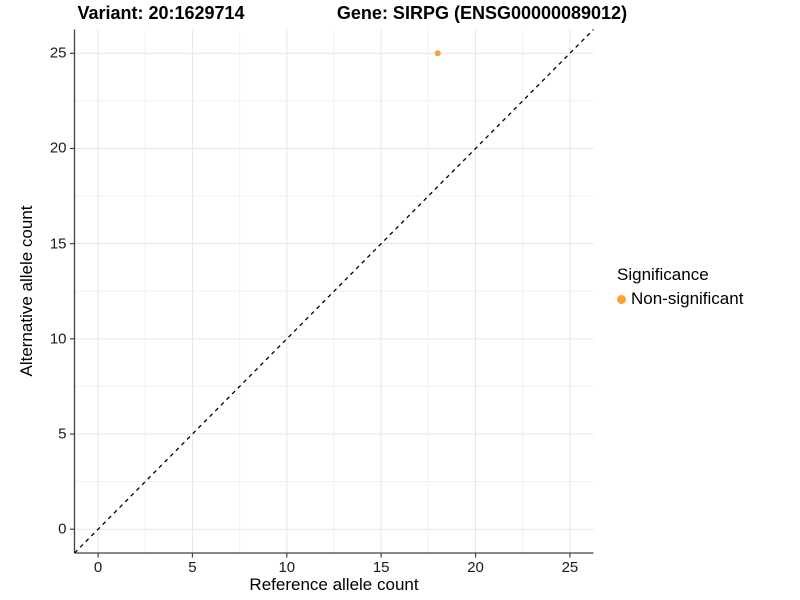  What do you see at coordinates (62, 434) in the screenshot?
I see `y-tick-label: 5` at bounding box center [62, 434].